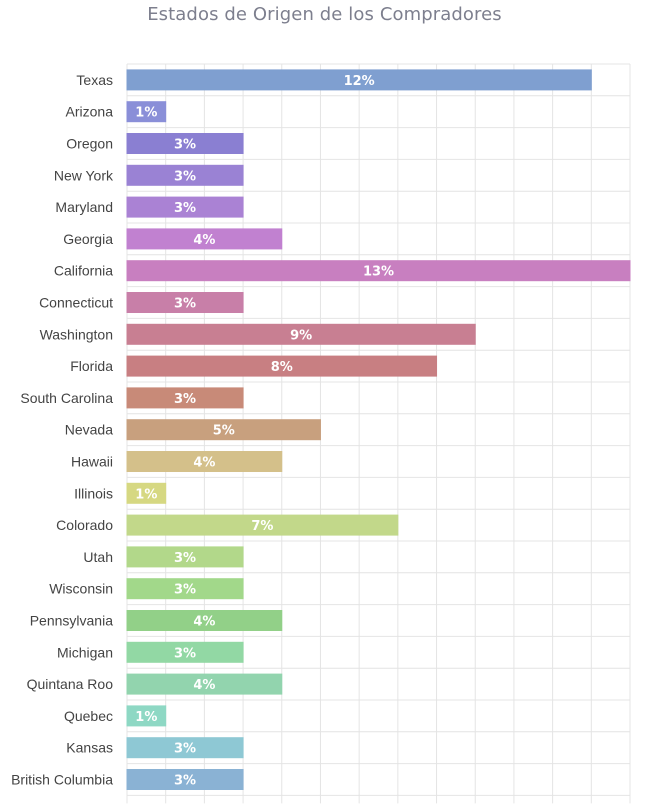 The height and width of the screenshot is (807, 649). I want to click on category-label: Texas, so click(94, 80).